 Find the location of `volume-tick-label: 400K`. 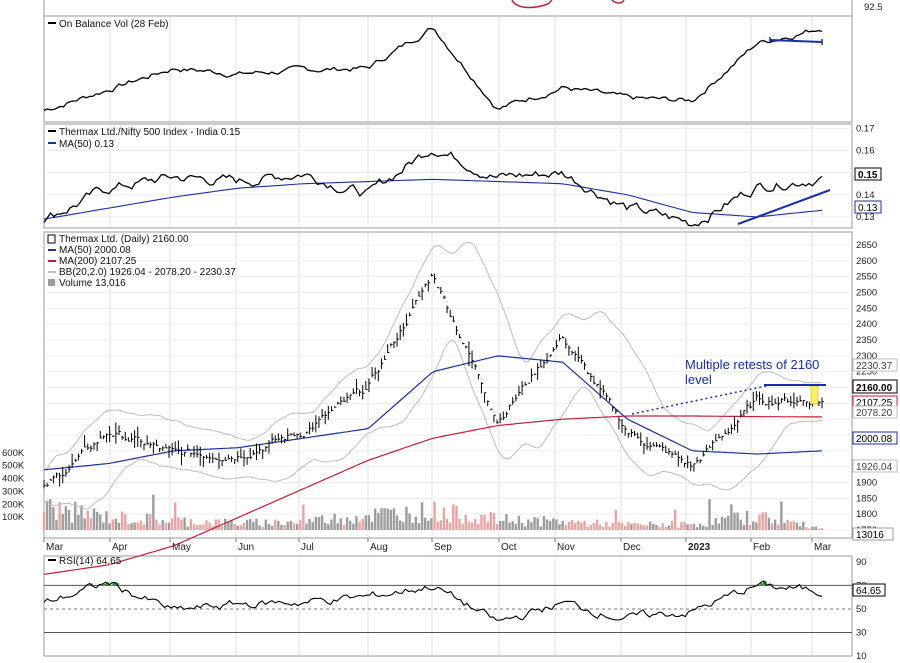

volume-tick-label: 400K is located at coordinates (13, 479).